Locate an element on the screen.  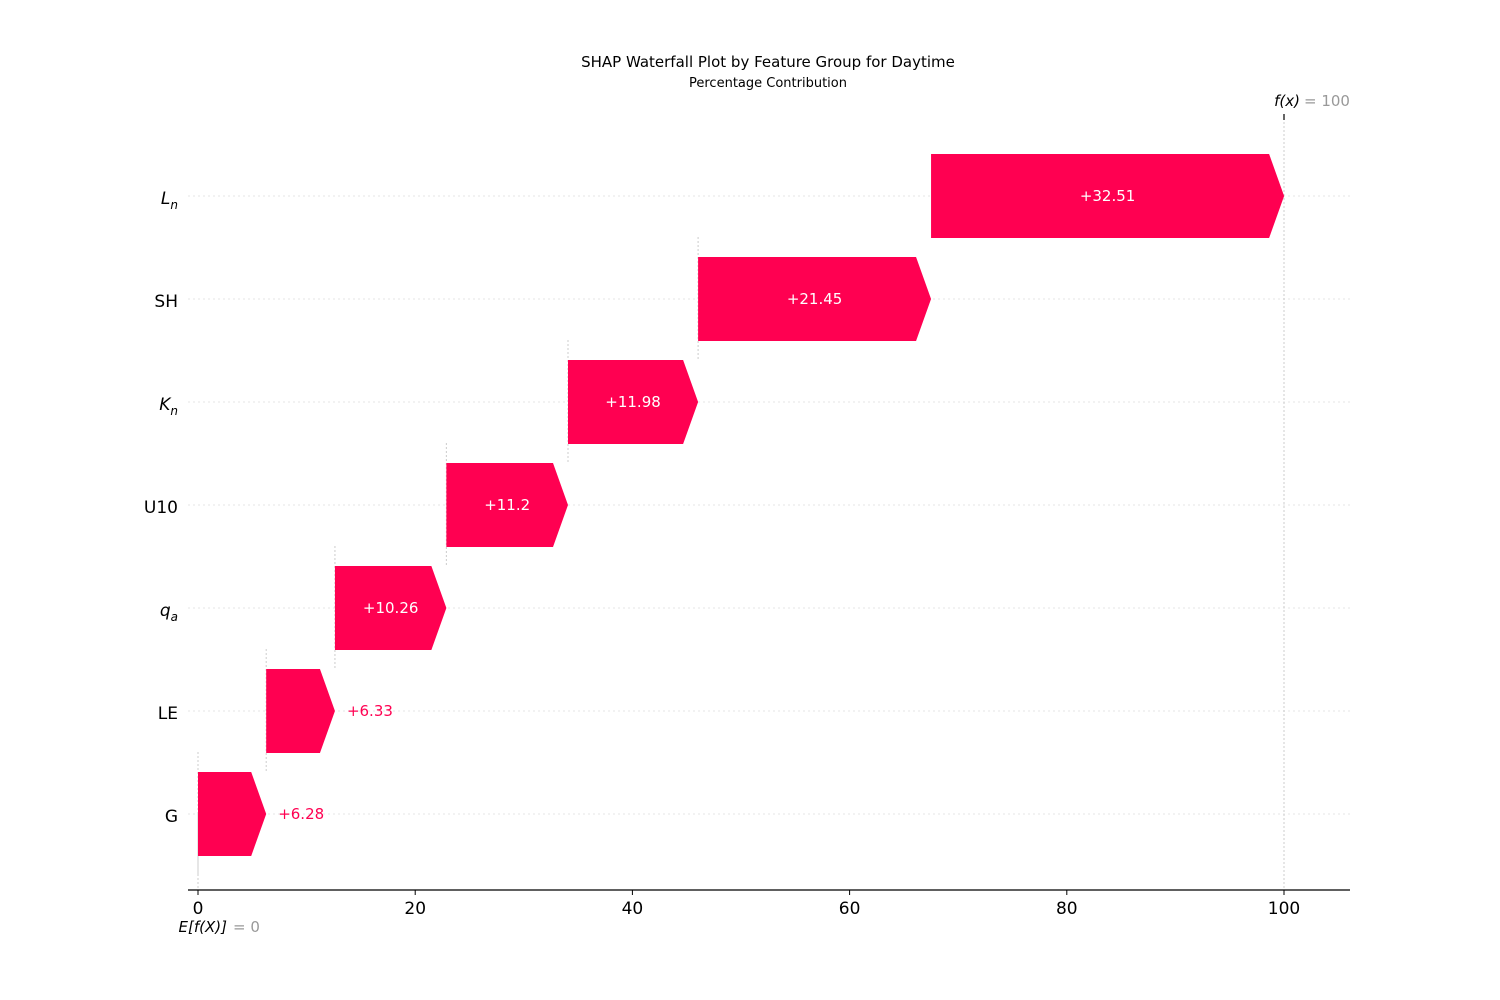
y-label: SH is located at coordinates (166, 302).